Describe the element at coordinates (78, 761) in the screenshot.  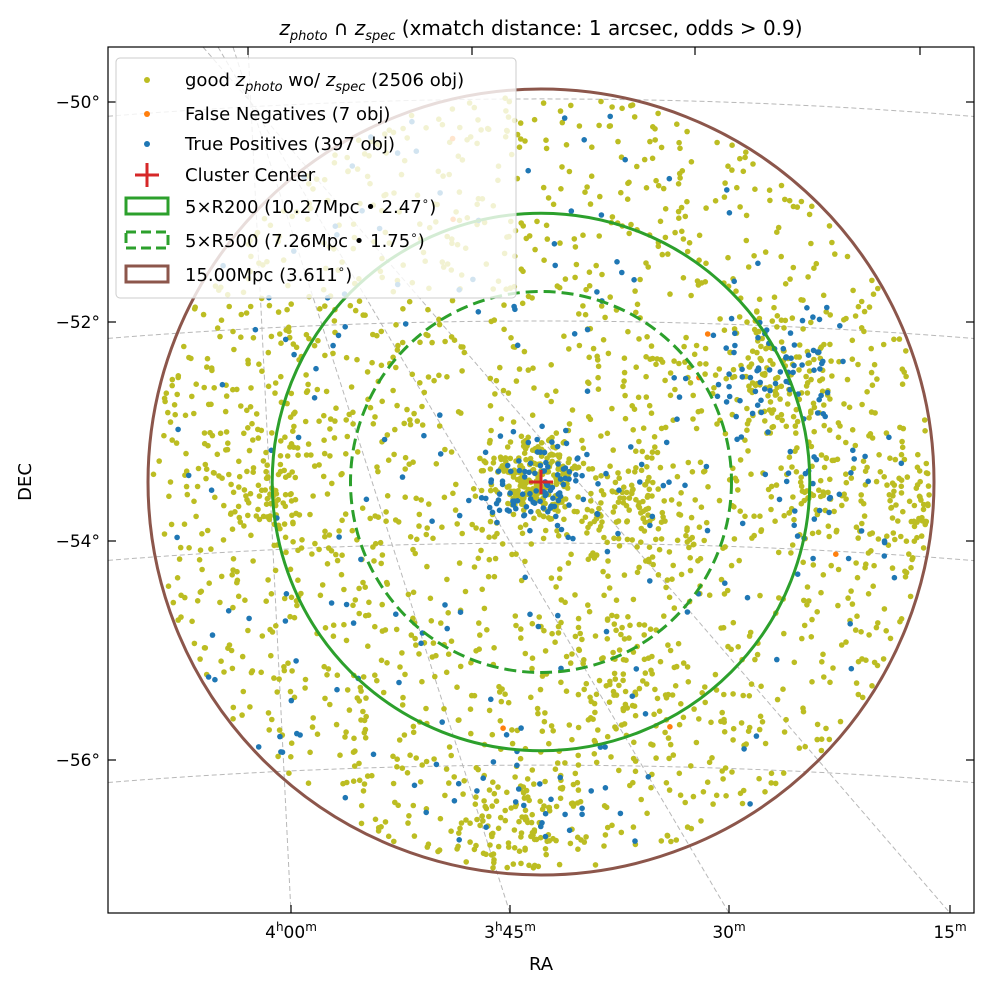
I see `y-tick-label: −56°` at that location.